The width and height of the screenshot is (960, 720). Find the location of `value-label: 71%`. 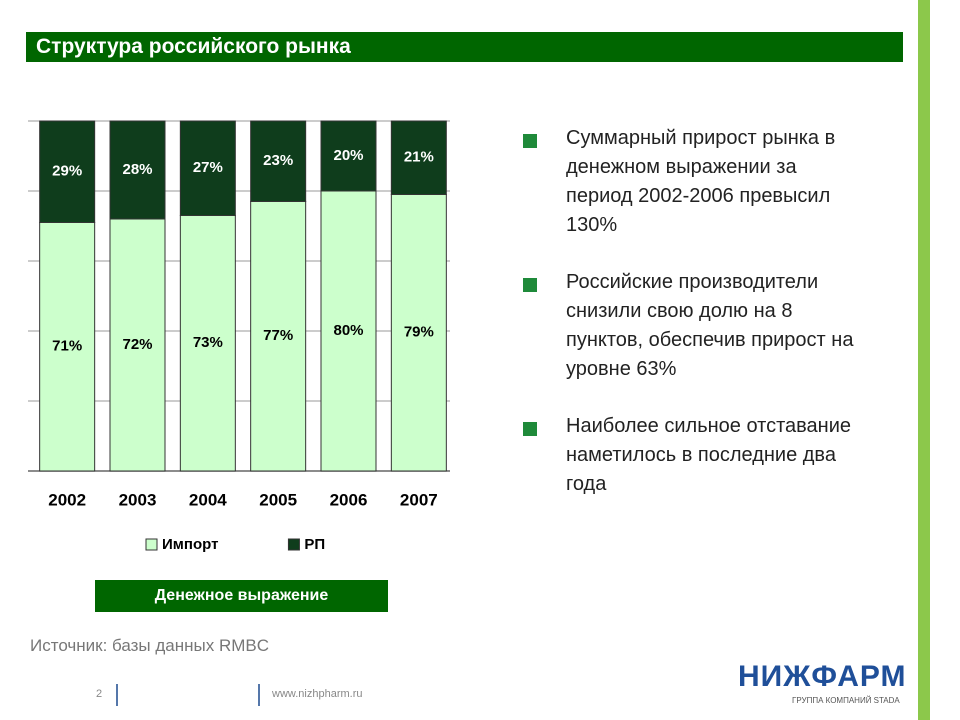

value-label: 71% is located at coordinates (67, 346).